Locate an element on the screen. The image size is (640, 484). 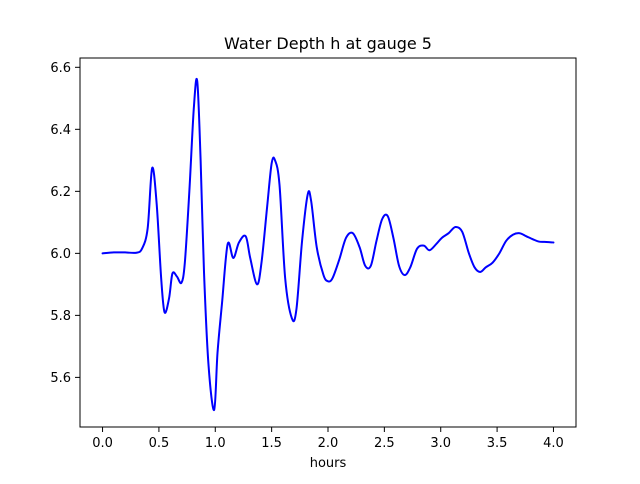
y-tick-label: 6.6 is located at coordinates (60, 68).